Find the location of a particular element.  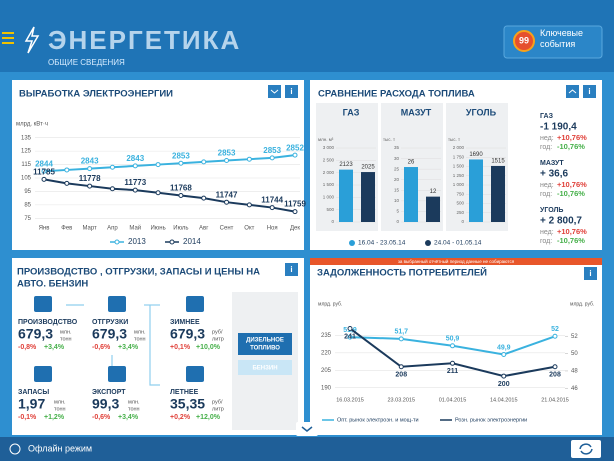

y2-tick-label: 50 is located at coordinates (574, 354).